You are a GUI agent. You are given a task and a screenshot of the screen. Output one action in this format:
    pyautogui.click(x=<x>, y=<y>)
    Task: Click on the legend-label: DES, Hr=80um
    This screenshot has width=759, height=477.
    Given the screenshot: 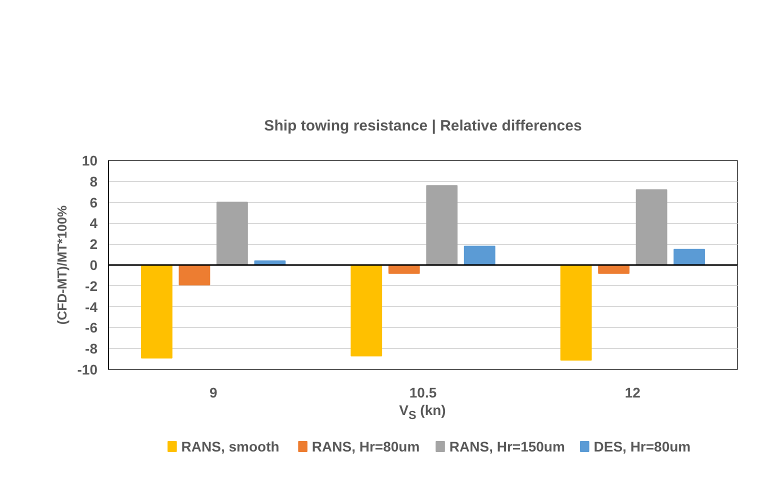 What is the action you would take?
    pyautogui.click(x=642, y=446)
    